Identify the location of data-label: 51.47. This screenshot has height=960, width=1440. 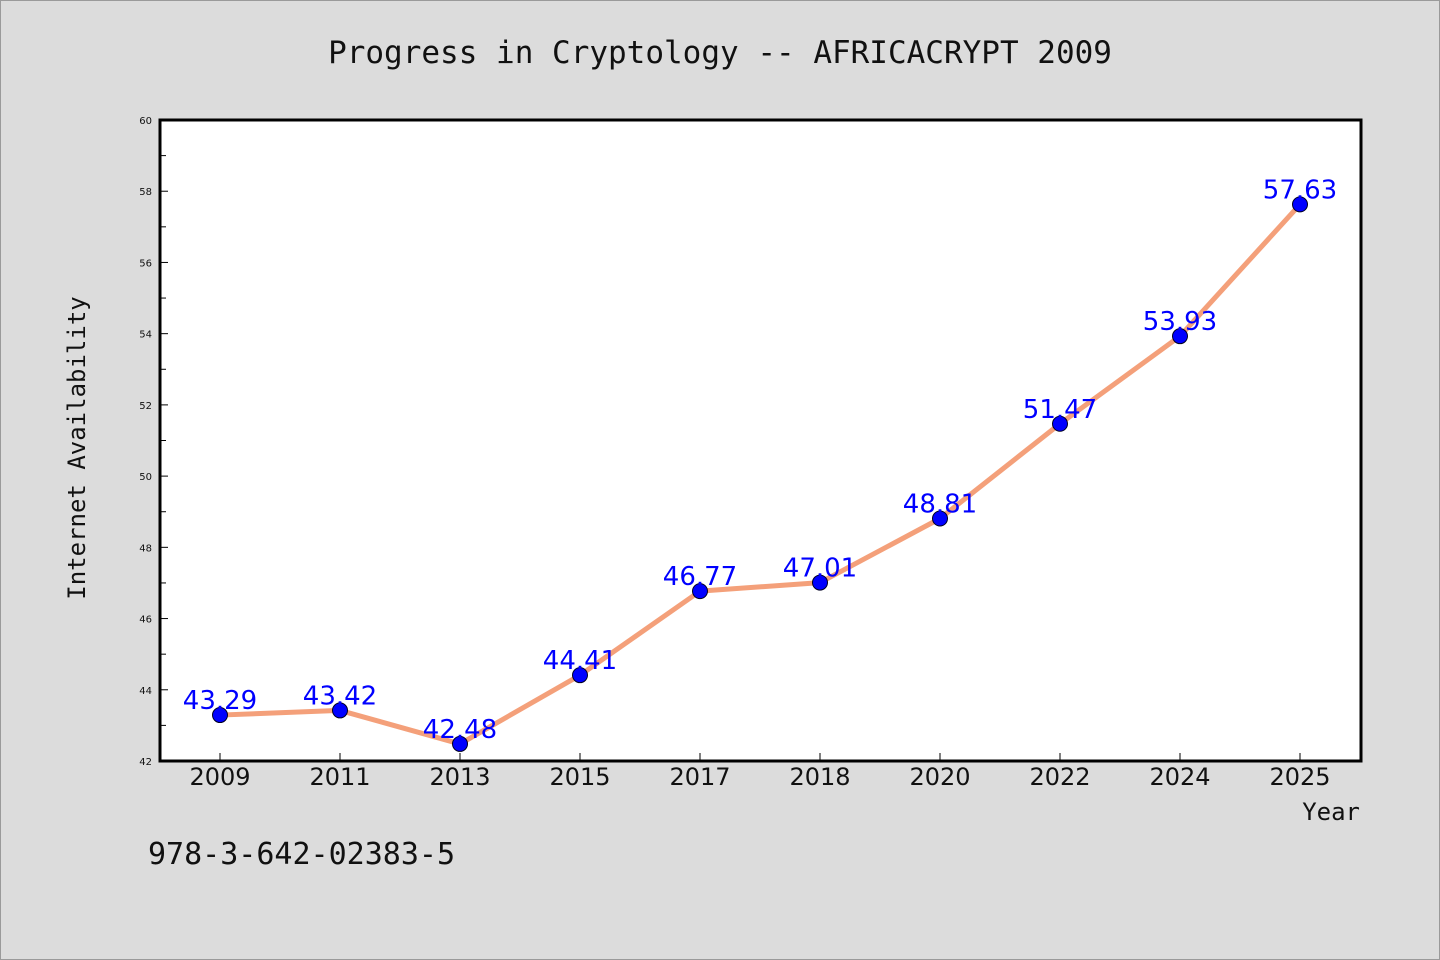
(1060, 410).